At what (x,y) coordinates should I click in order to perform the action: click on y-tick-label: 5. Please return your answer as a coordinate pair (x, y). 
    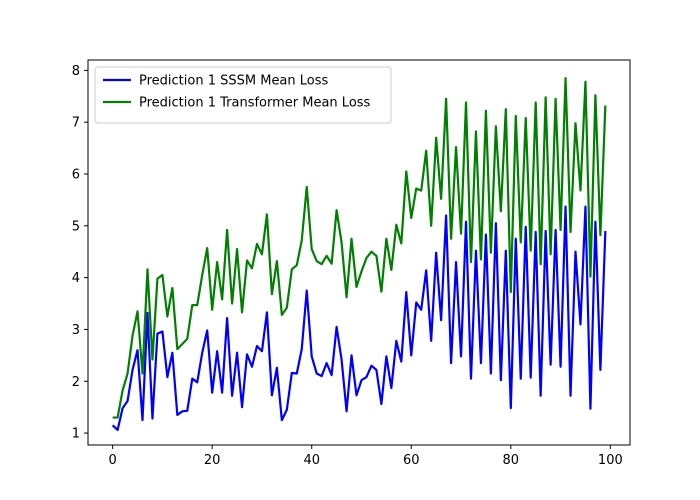
    Looking at the image, I should click on (76, 226).